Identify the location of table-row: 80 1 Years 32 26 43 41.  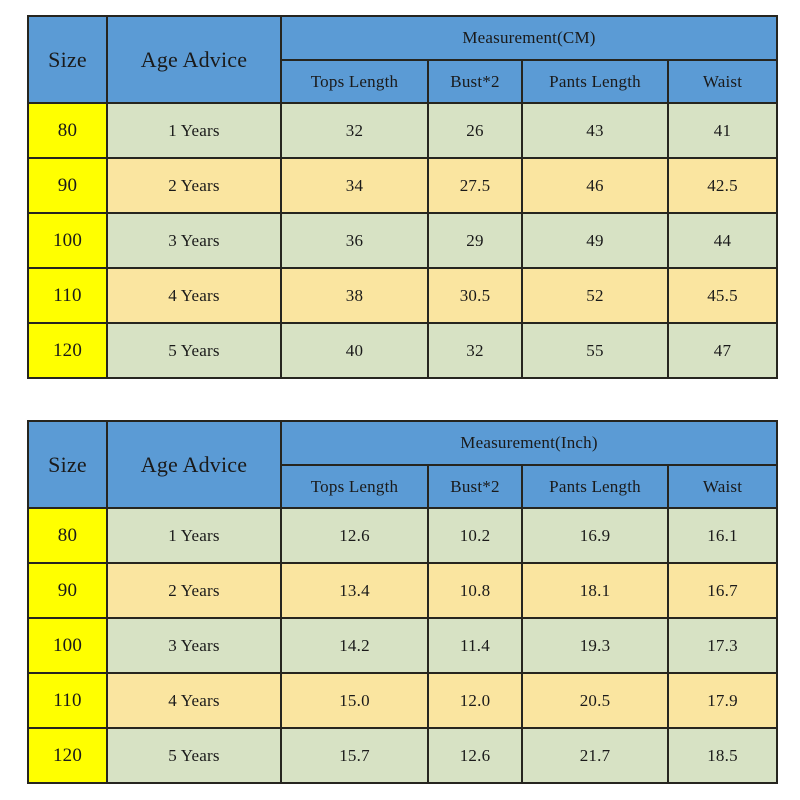
(402, 130).